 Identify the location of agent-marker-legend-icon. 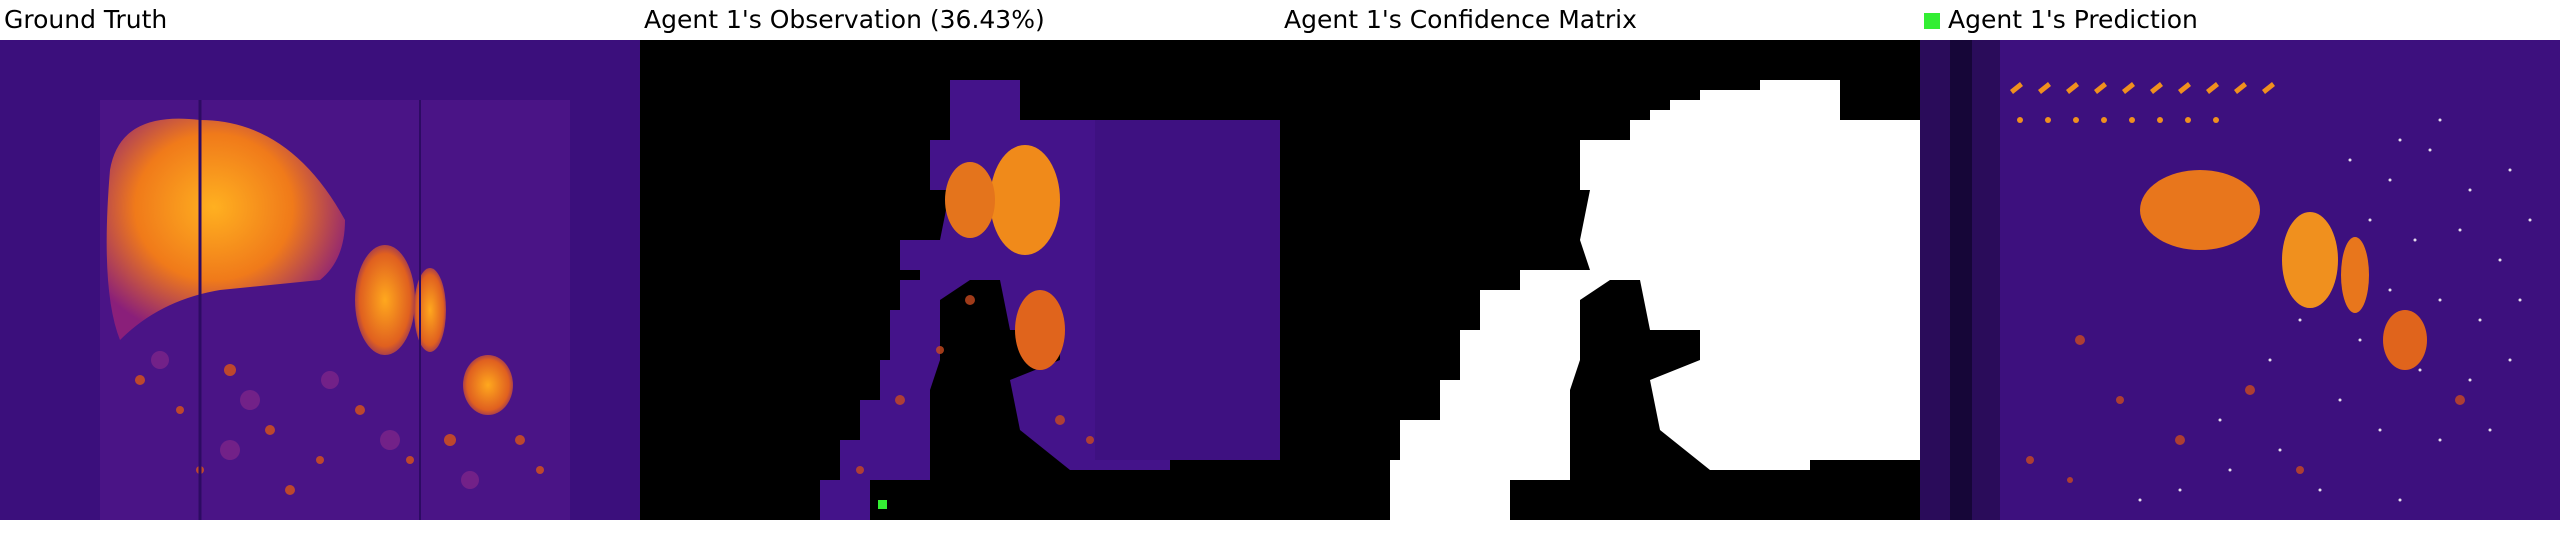
(1932, 21).